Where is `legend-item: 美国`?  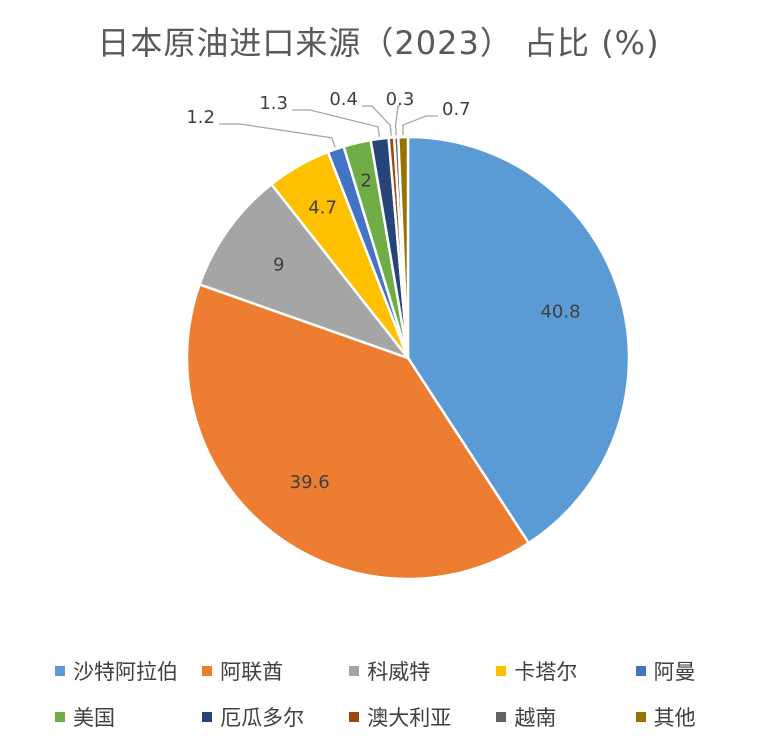
legend-item: 美国 is located at coordinates (128, 717).